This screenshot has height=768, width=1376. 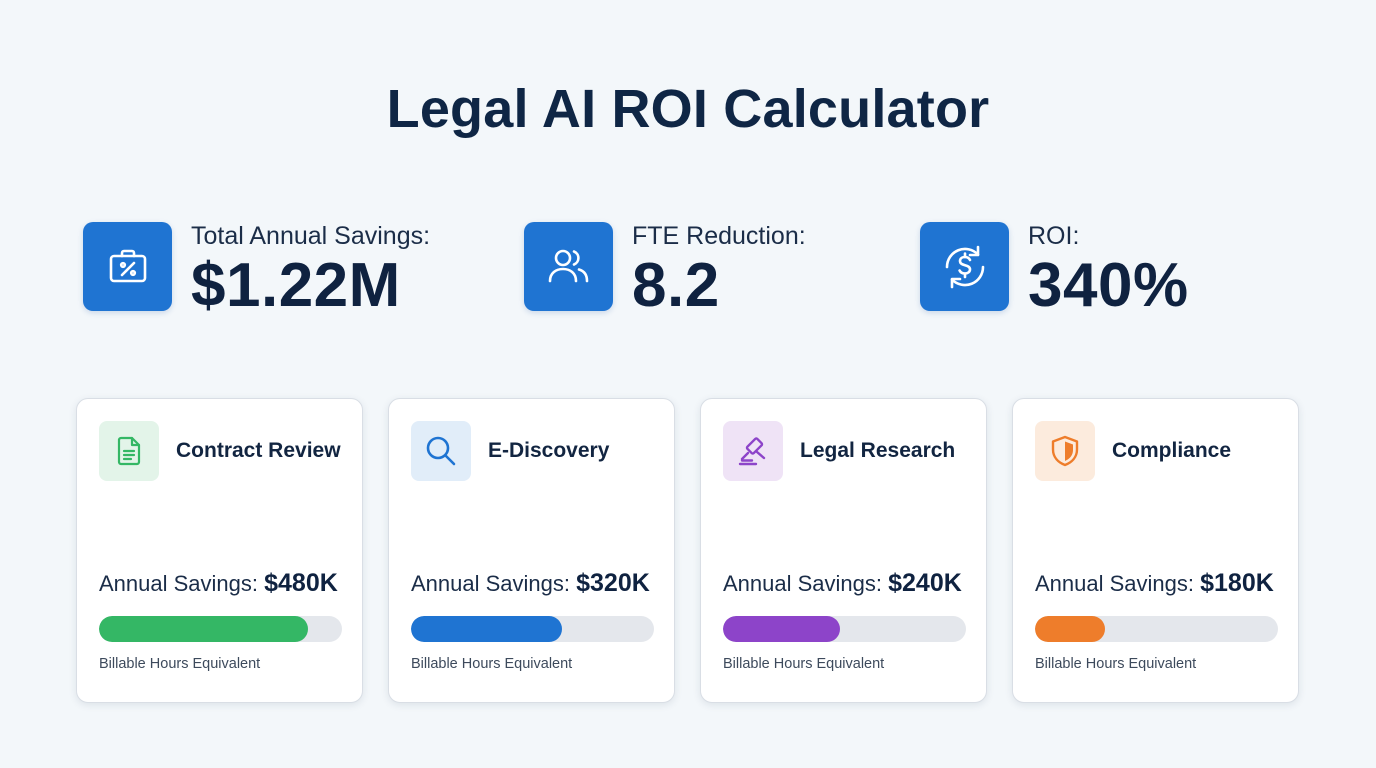 I want to click on annual-savings: Annual Savings: $180K, so click(x=1154, y=583).